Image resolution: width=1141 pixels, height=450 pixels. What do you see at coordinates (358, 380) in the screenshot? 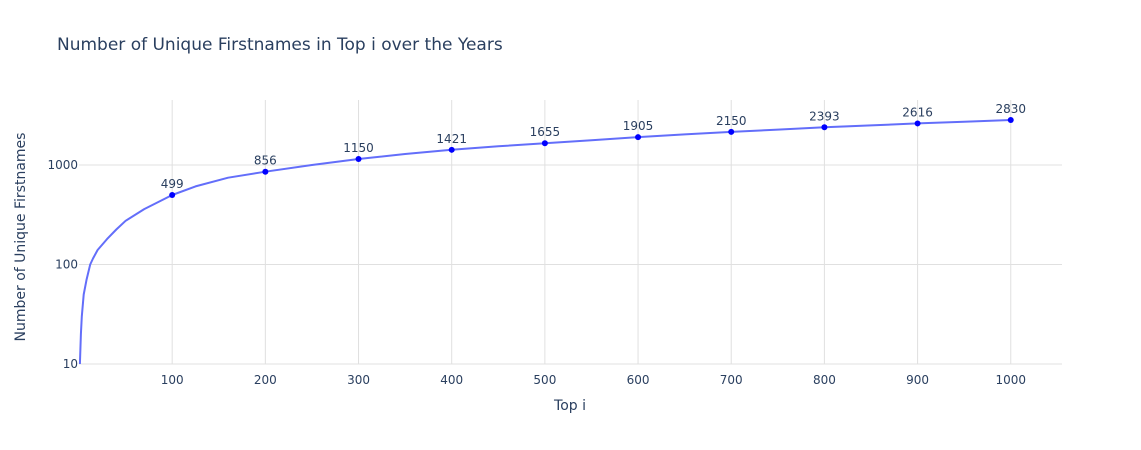
I see `x-tick-label: 300` at bounding box center [358, 380].